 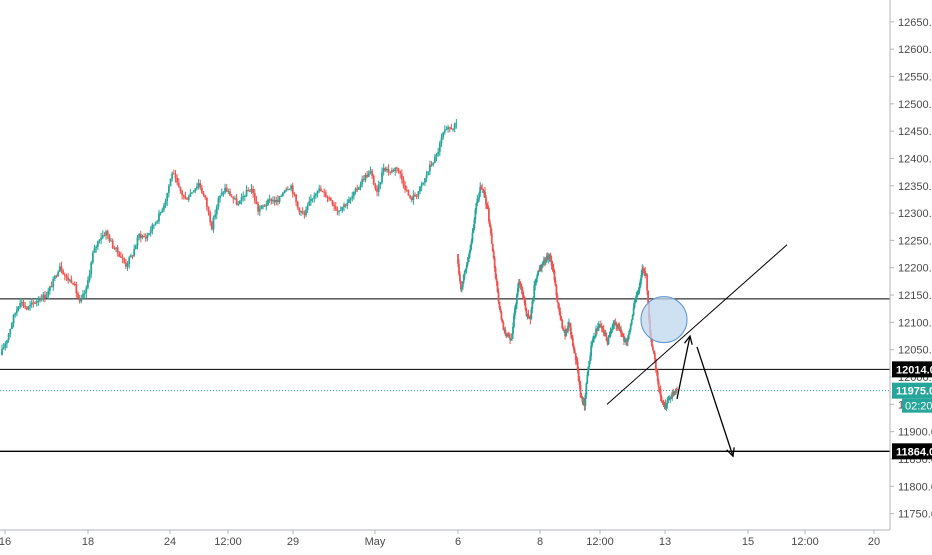 What do you see at coordinates (912, 410) in the screenshot?
I see `price-labels: 12014.0 11864.0 11975.0 02:20` at bounding box center [912, 410].